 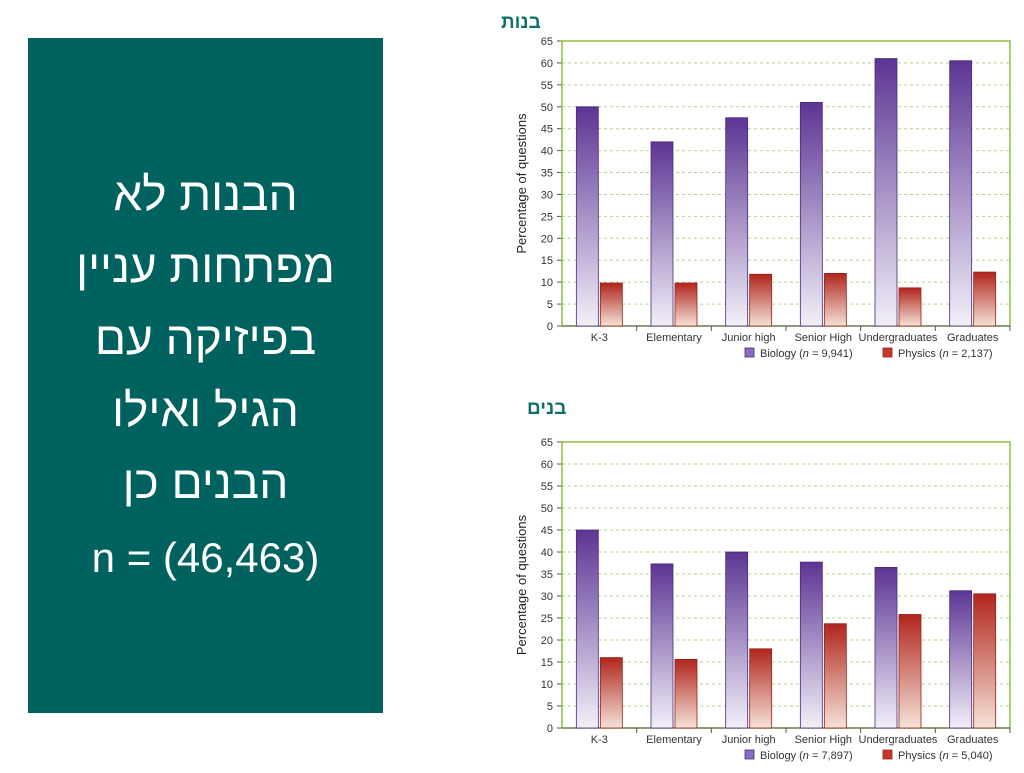 I want to click on sample-size-text: n = (46,463), so click(x=205, y=557).